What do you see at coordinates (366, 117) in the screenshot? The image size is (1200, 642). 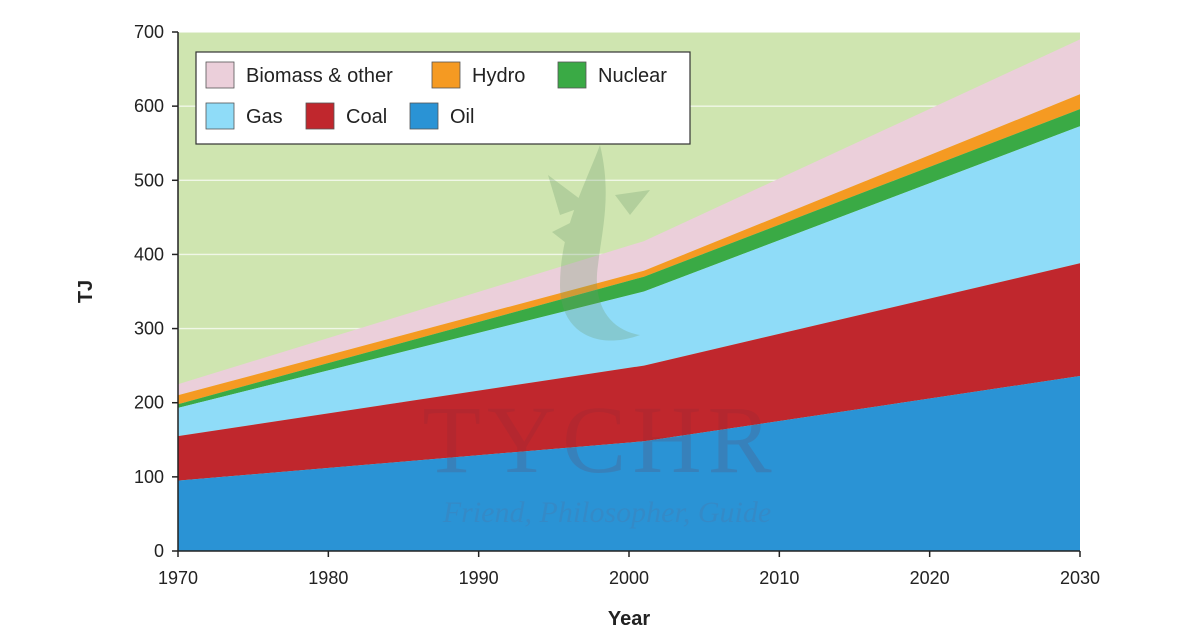 I see `legend-label-coal: Coal` at bounding box center [366, 117].